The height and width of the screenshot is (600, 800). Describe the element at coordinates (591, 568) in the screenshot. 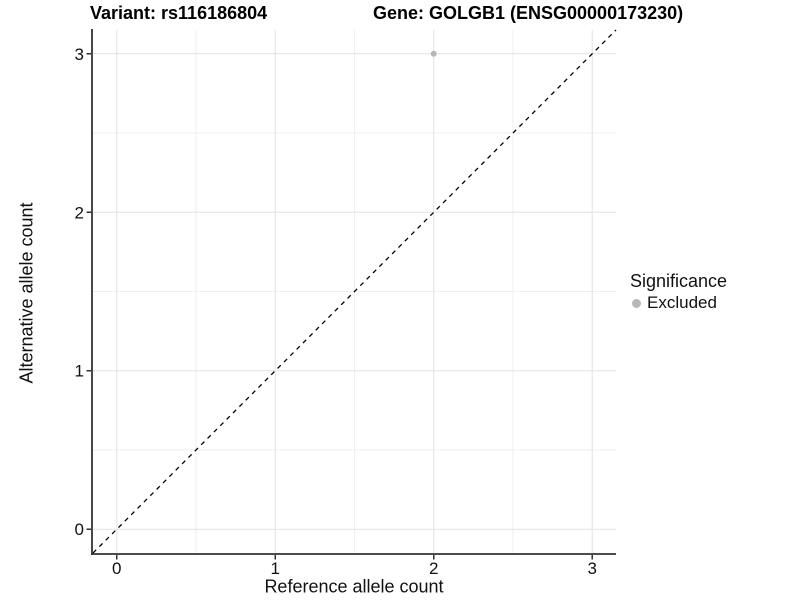

I see `x-tick-label: 3` at that location.